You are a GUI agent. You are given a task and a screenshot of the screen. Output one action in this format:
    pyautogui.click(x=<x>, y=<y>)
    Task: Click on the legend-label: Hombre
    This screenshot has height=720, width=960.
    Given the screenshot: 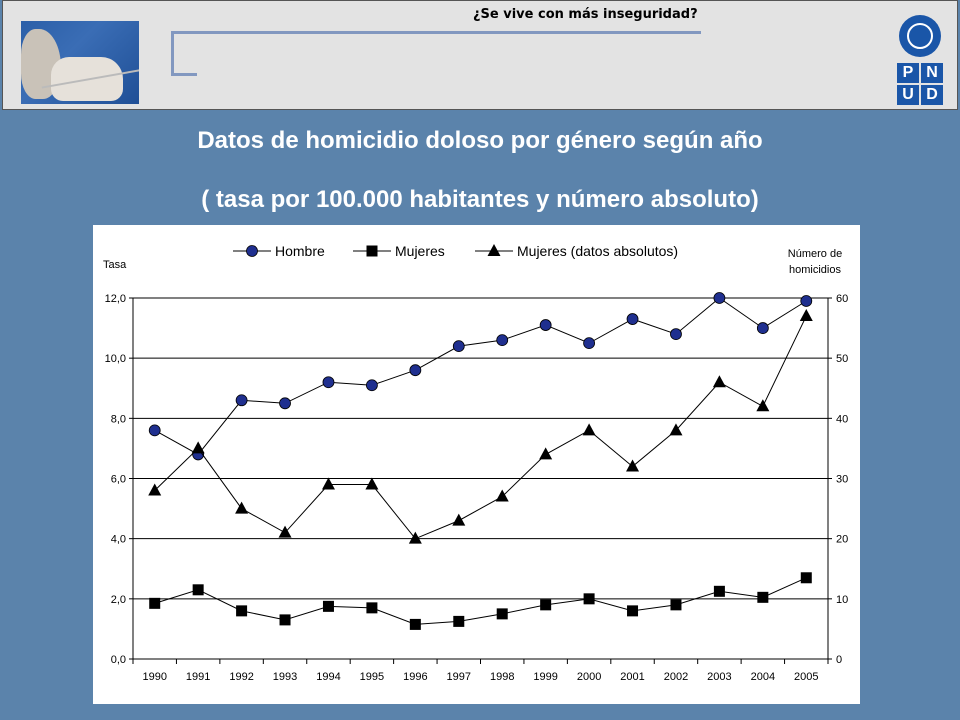 What is the action you would take?
    pyautogui.click(x=300, y=251)
    